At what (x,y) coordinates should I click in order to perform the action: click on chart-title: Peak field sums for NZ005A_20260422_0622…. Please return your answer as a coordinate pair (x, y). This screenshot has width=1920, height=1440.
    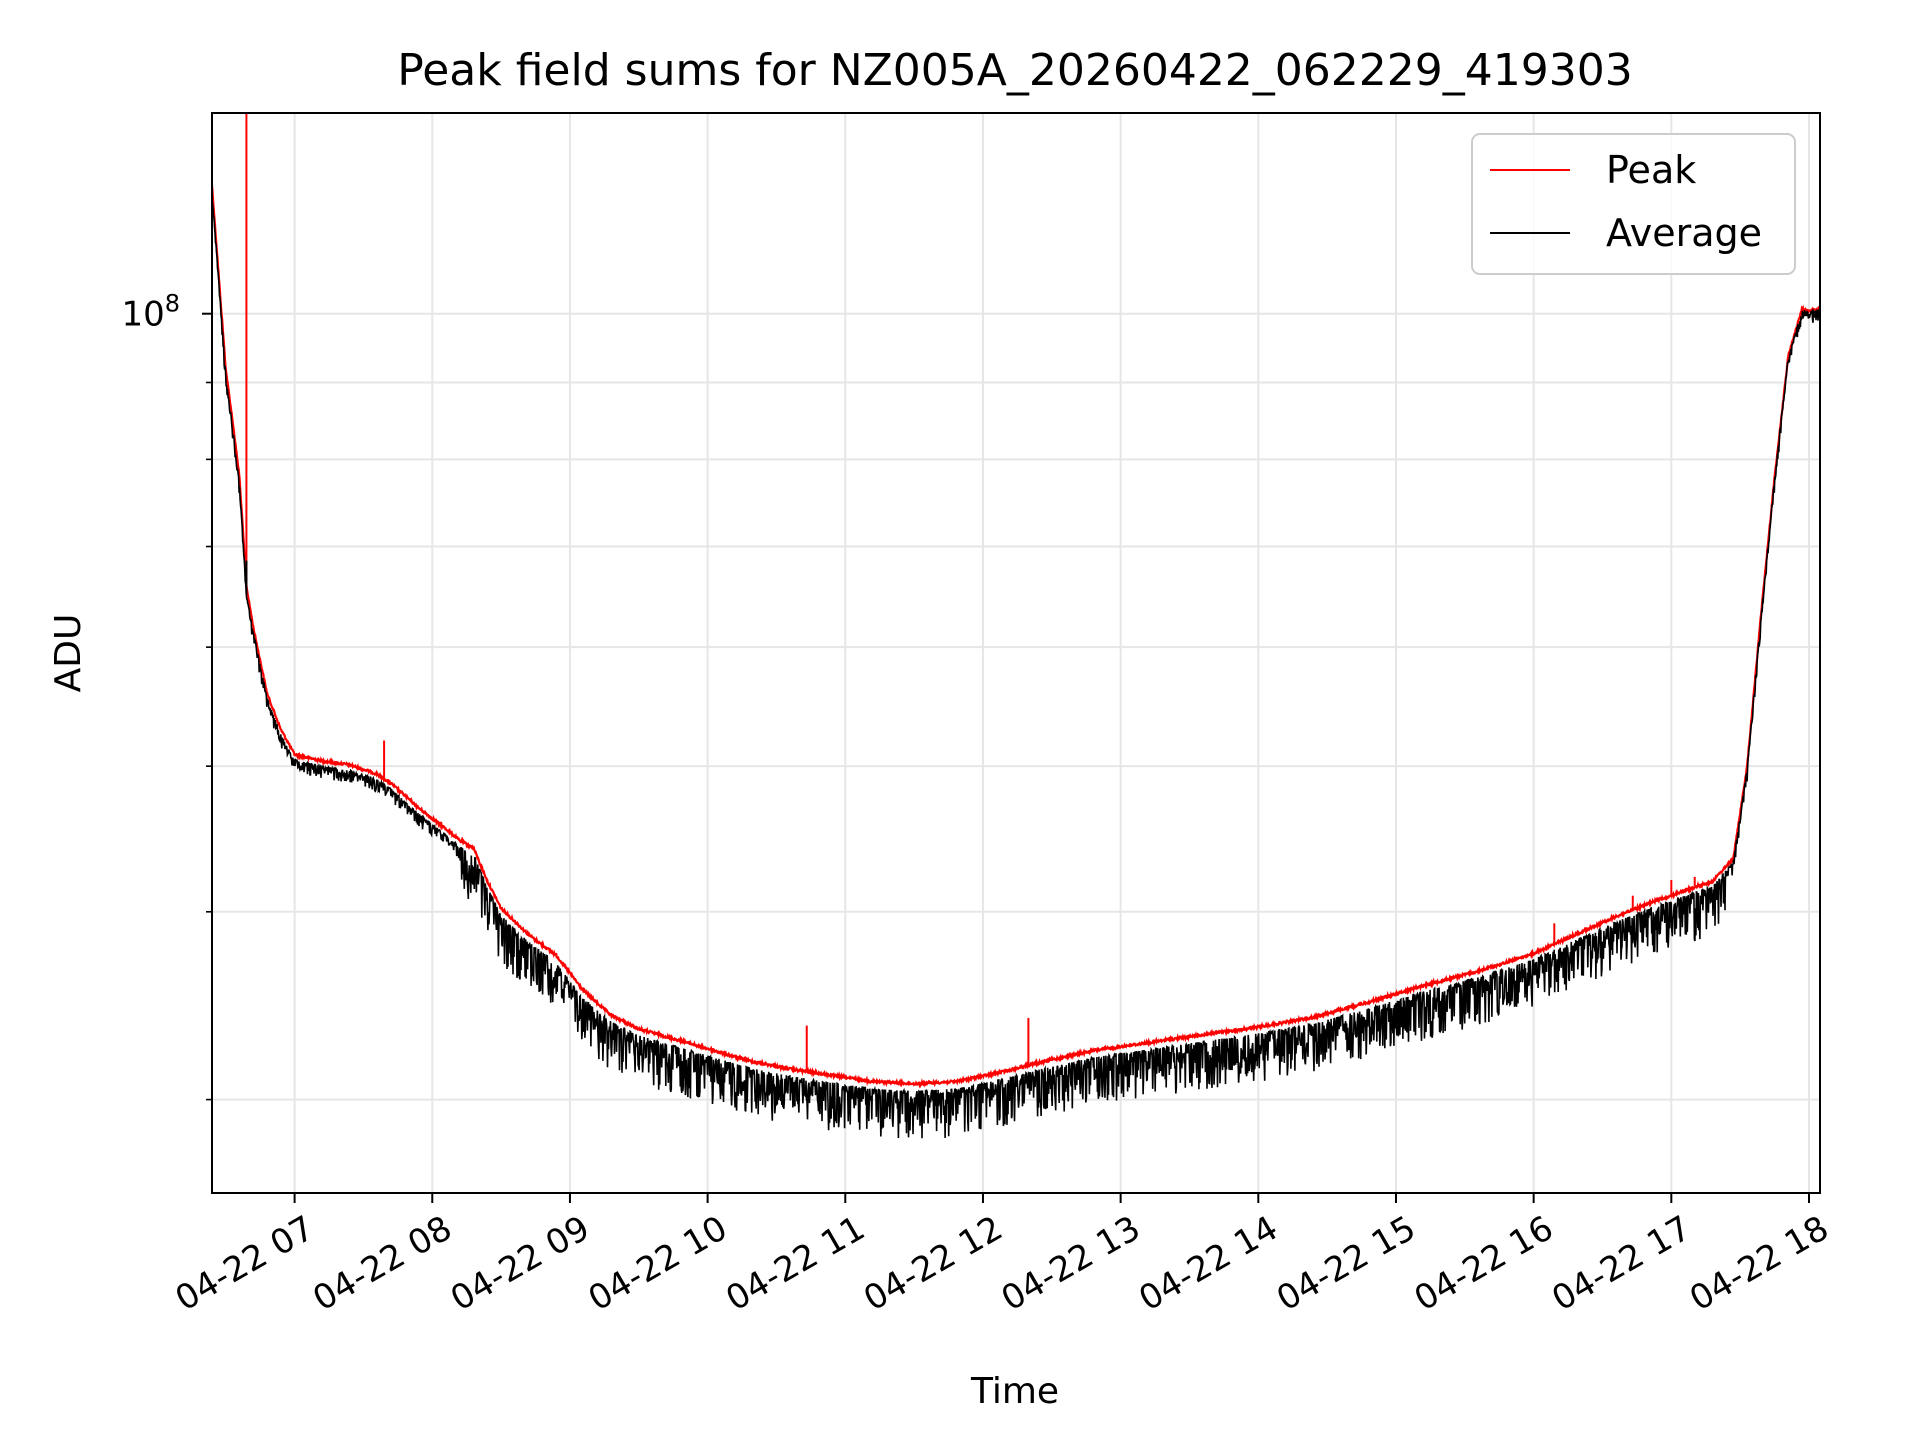
    Looking at the image, I should click on (1014, 70).